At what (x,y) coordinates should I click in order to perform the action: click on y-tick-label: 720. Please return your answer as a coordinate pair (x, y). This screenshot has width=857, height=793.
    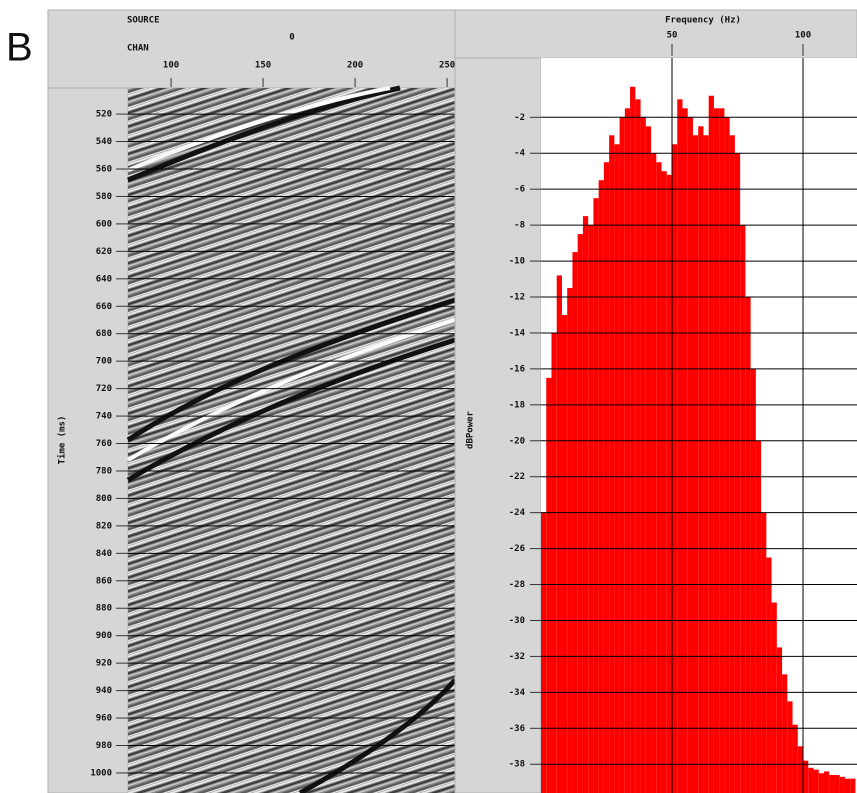
    Looking at the image, I should click on (104, 389).